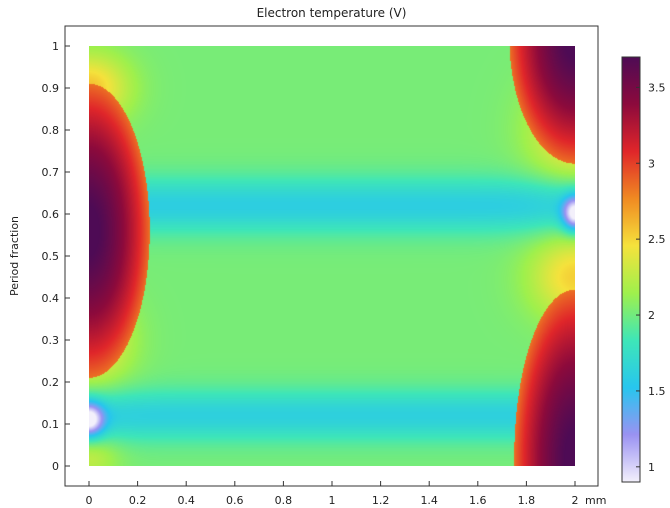 The height and width of the screenshot is (508, 670). What do you see at coordinates (55, 466) in the screenshot?
I see `y-tick-label: 0` at bounding box center [55, 466].